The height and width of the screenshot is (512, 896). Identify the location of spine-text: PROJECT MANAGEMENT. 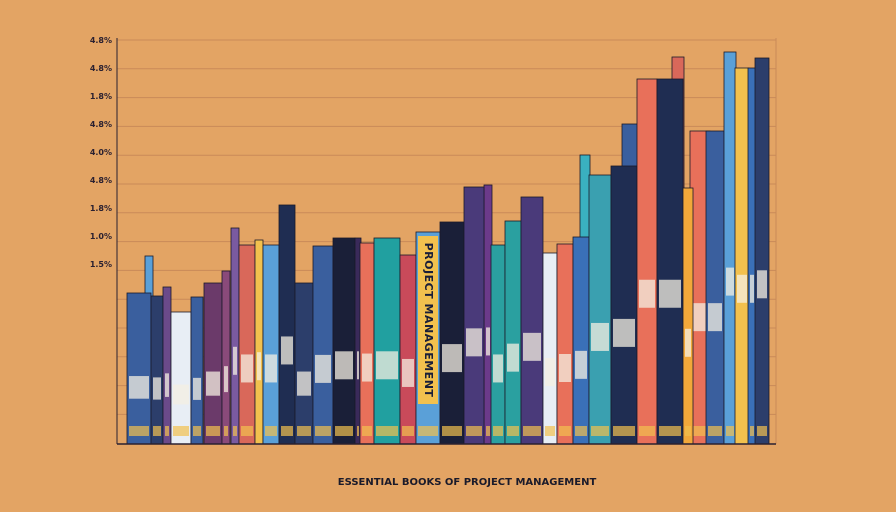
(428, 320).